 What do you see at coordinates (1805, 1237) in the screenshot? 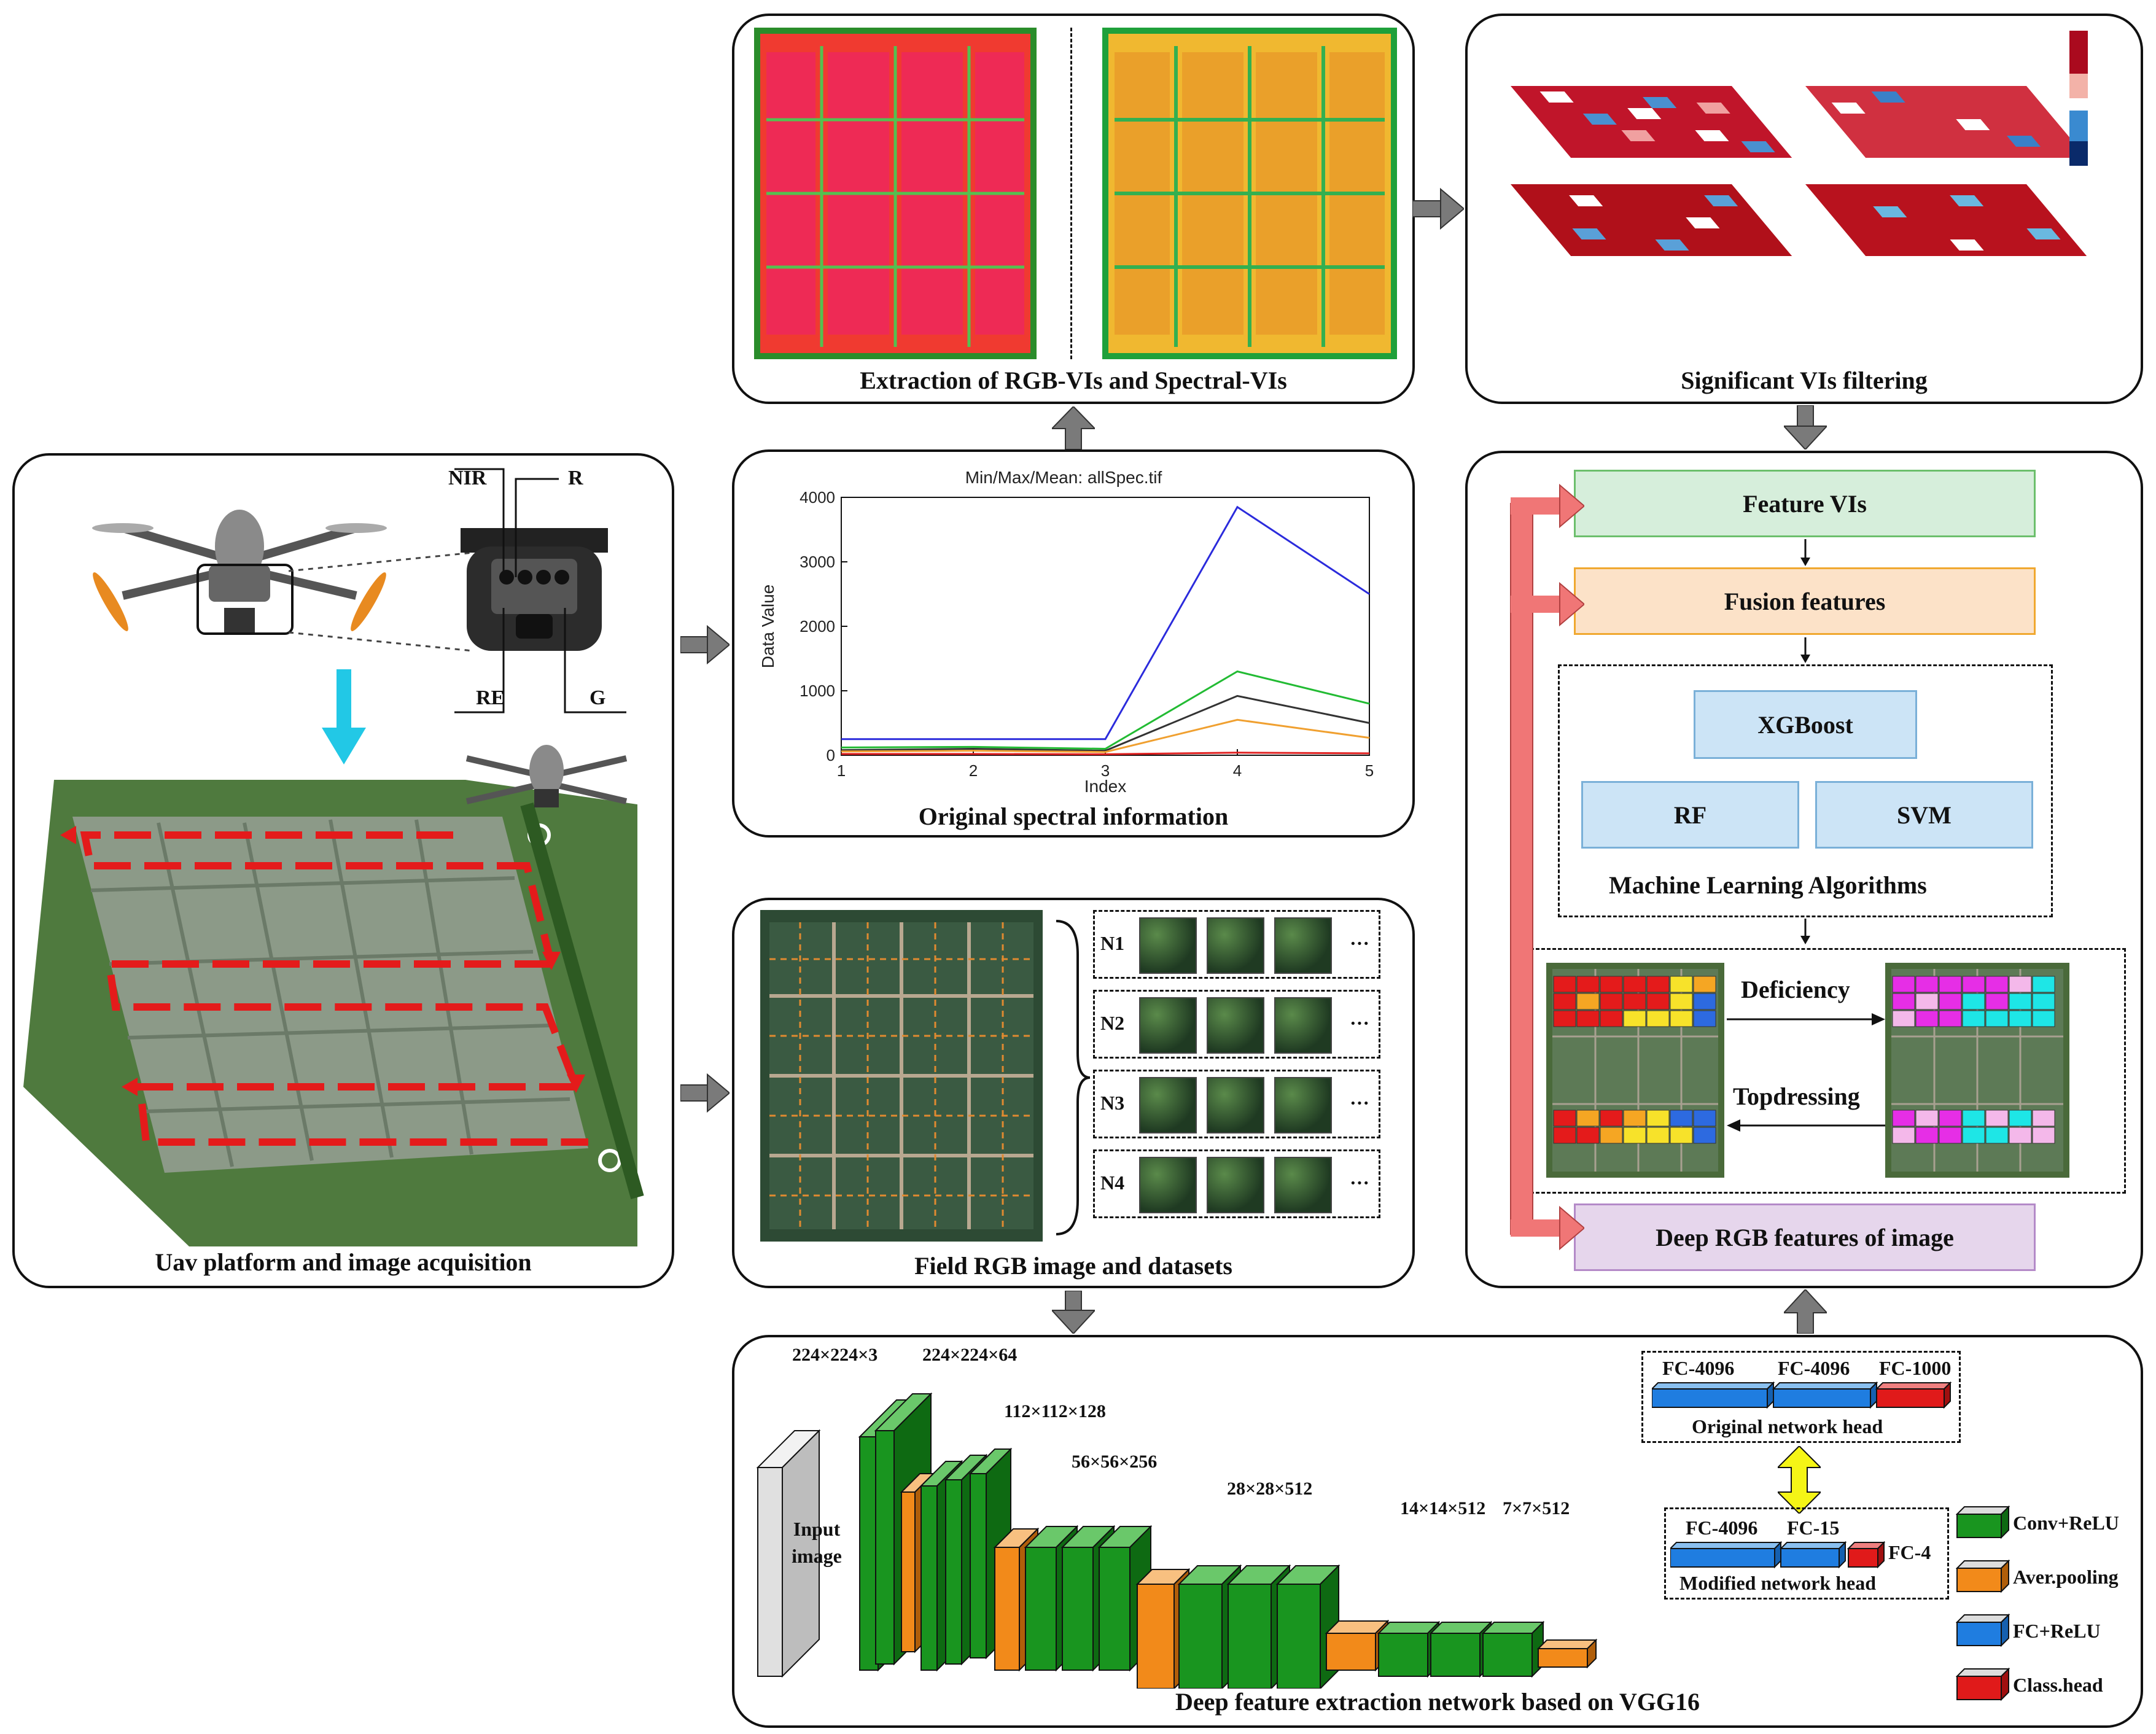
I see `deep-rgb-features-box: Deep RGB features of image` at bounding box center [1805, 1237].